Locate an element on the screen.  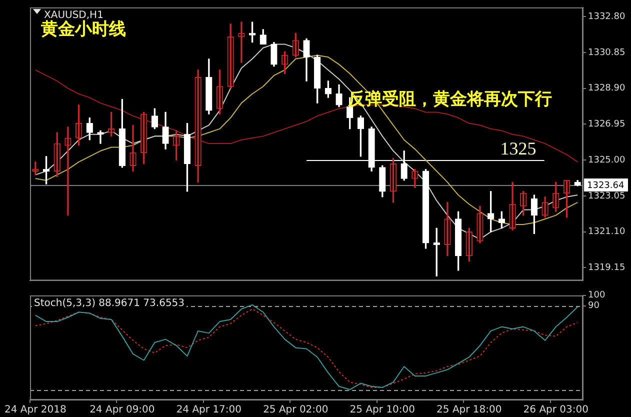
y-tick-label: 1330.85 is located at coordinates (607, 53).